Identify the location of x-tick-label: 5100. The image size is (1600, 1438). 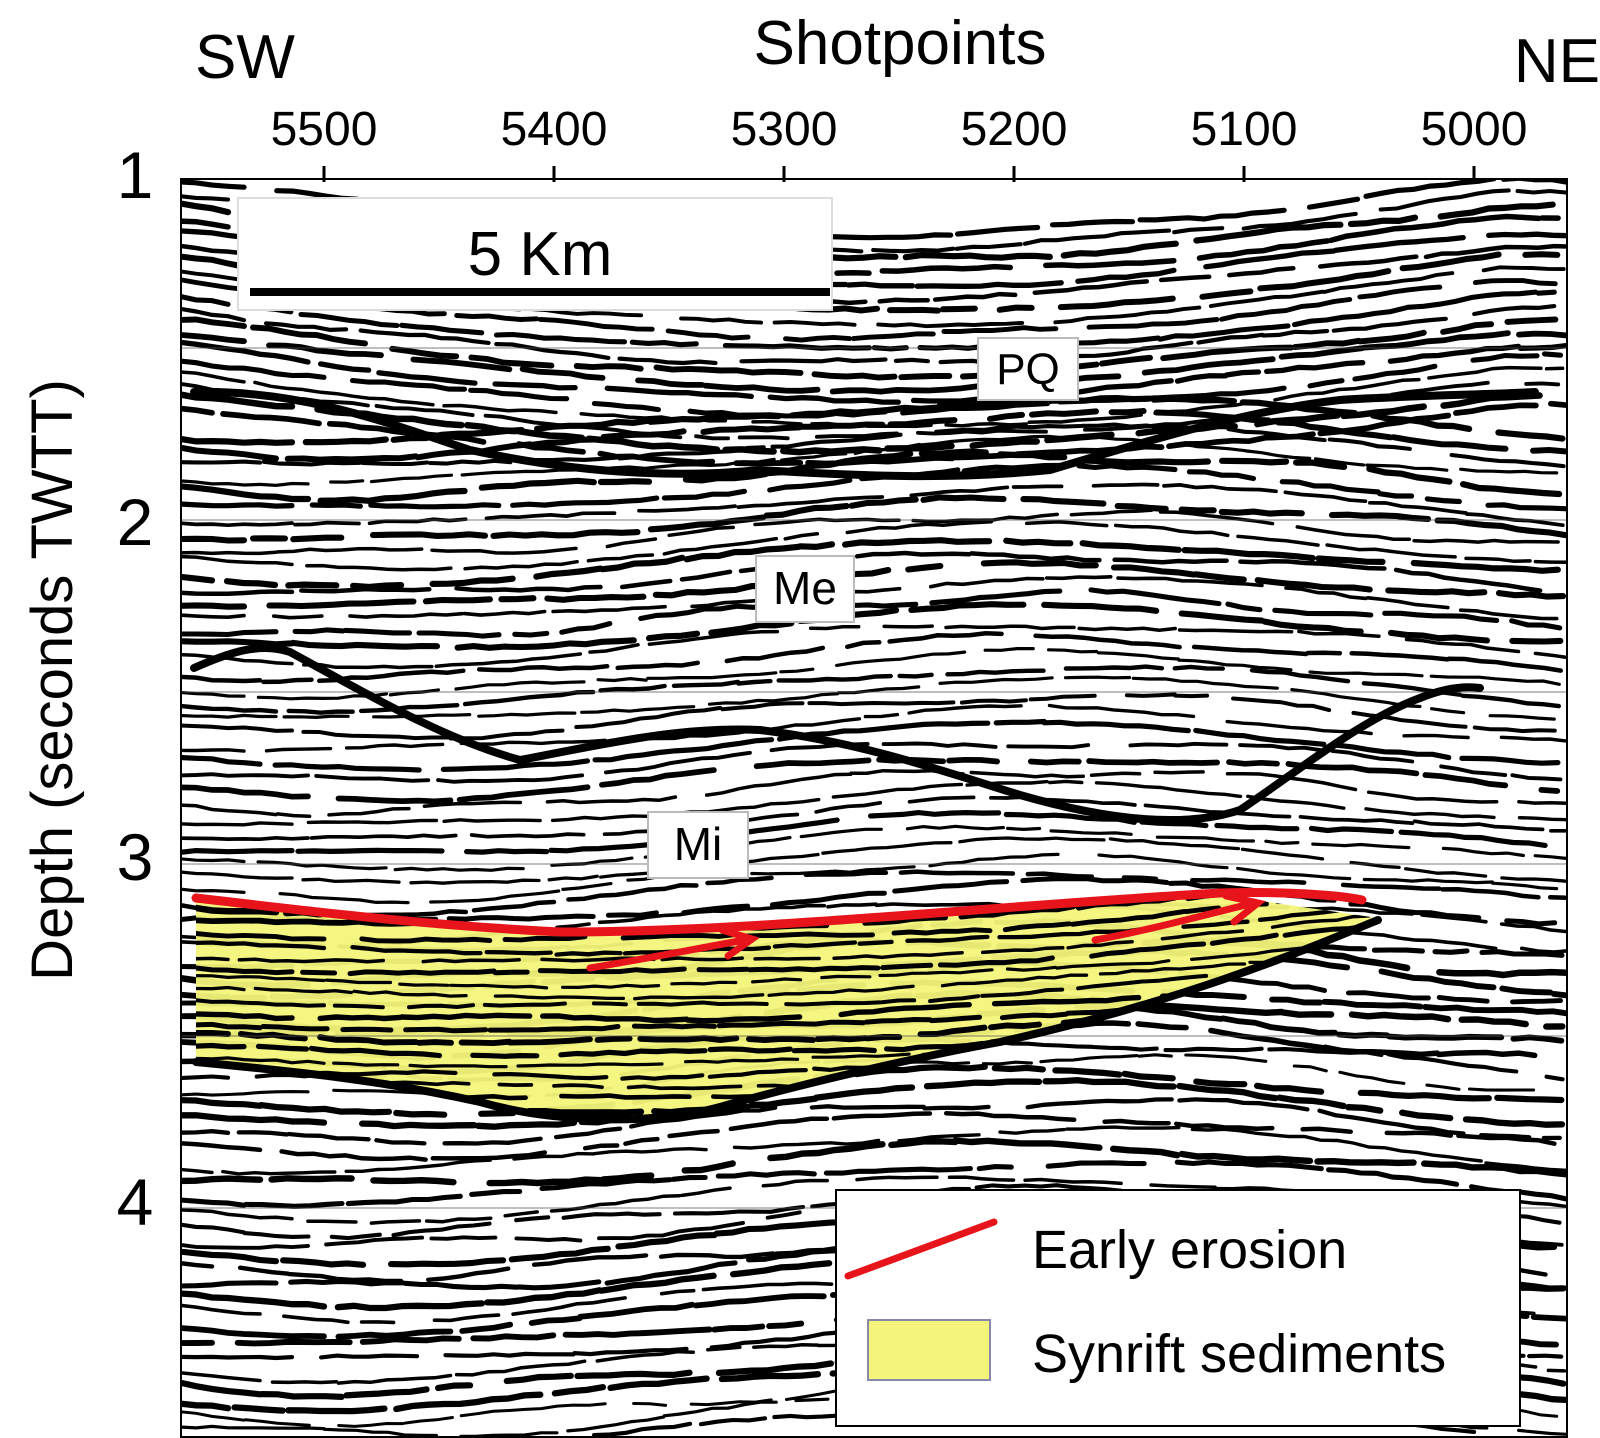
(1244, 129).